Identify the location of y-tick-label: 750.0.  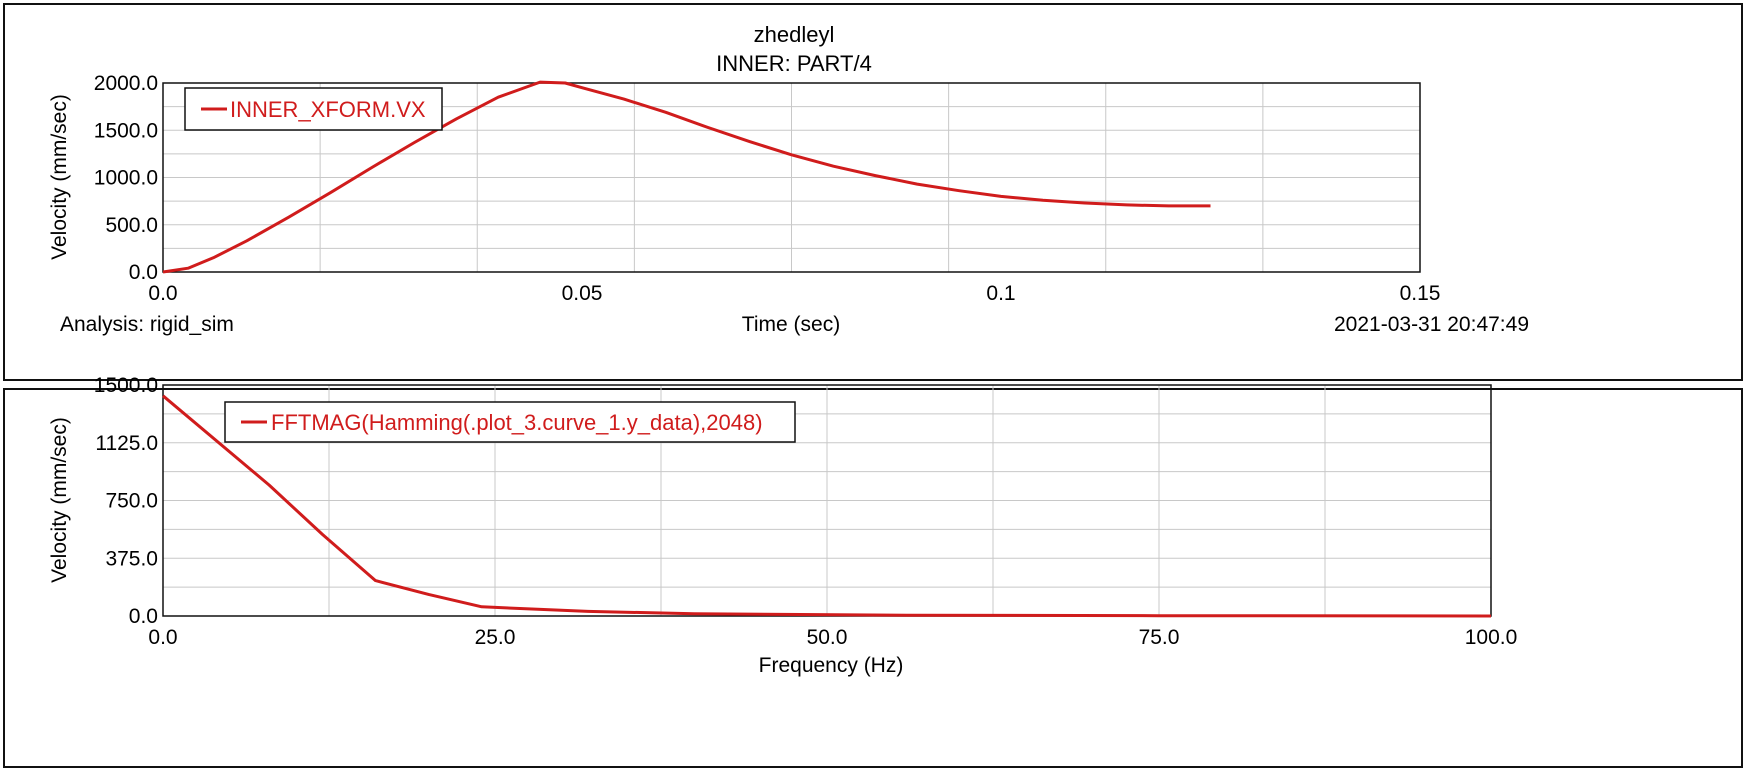
(131, 501).